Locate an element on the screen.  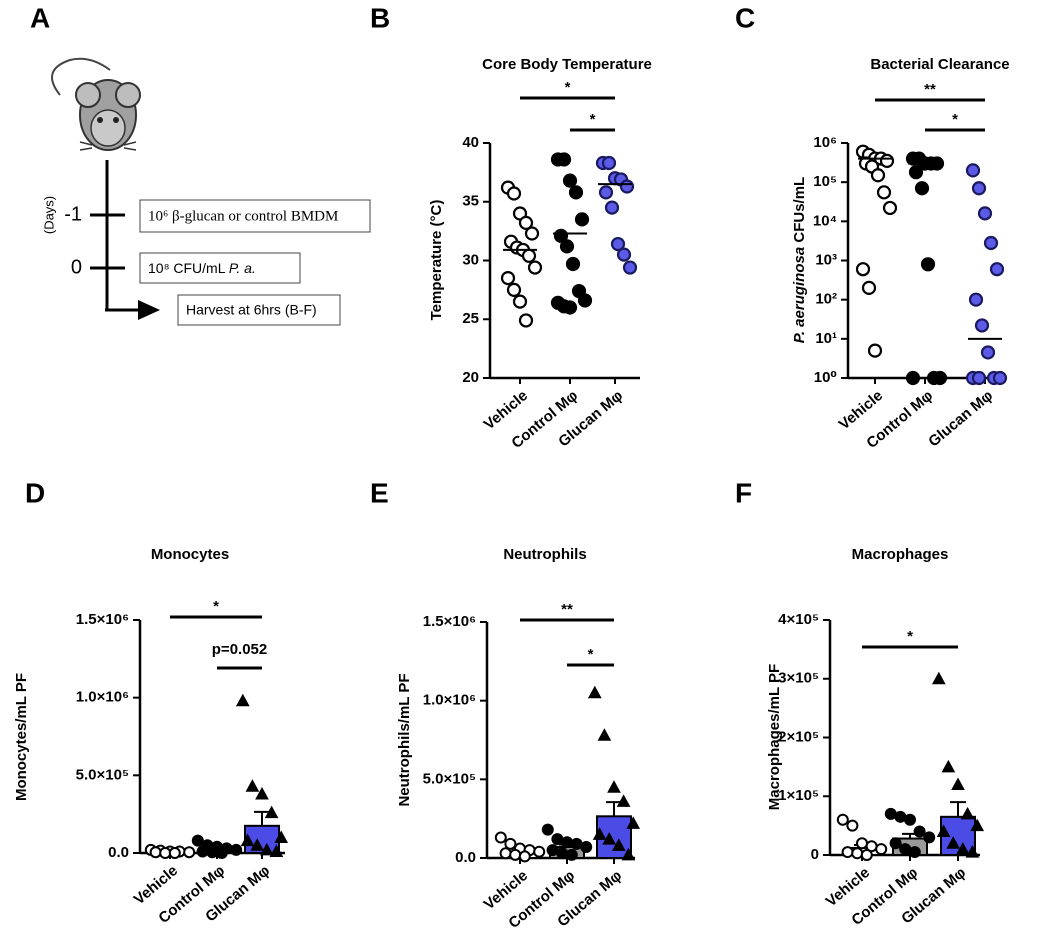
panel-label: D is located at coordinates (35, 492).